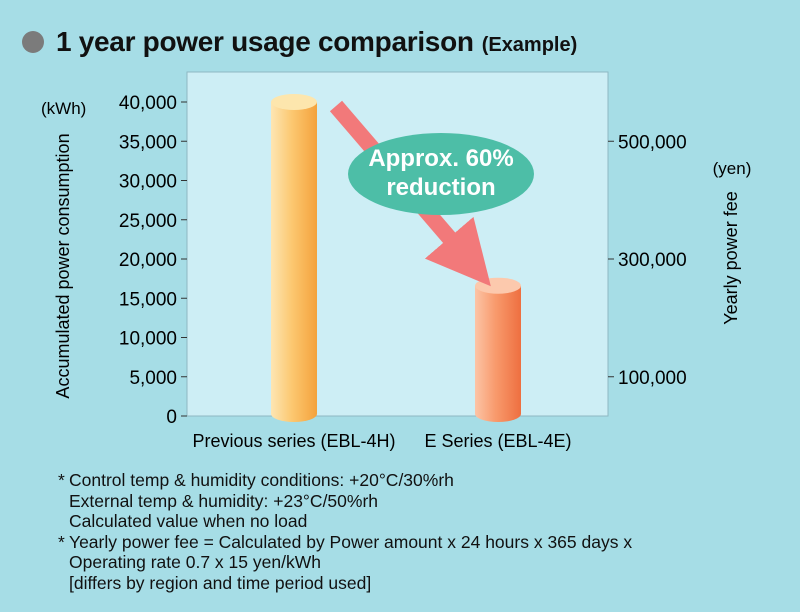  What do you see at coordinates (148, 182) in the screenshot?
I see `y-tick-label: 30,000` at bounding box center [148, 182].